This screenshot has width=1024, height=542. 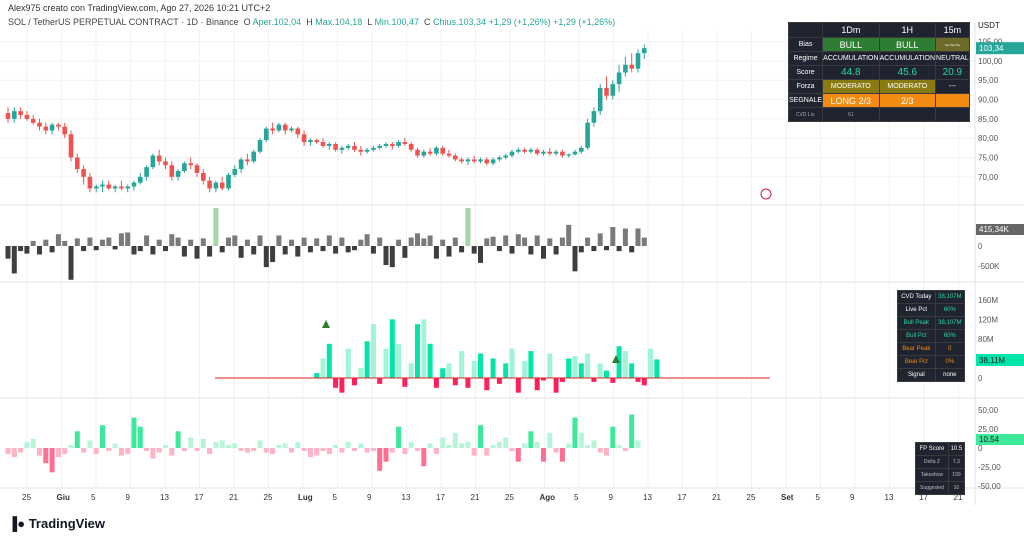 What do you see at coordinates (990, 42) in the screenshot?
I see `price-tick-label: 105,00` at bounding box center [990, 42].